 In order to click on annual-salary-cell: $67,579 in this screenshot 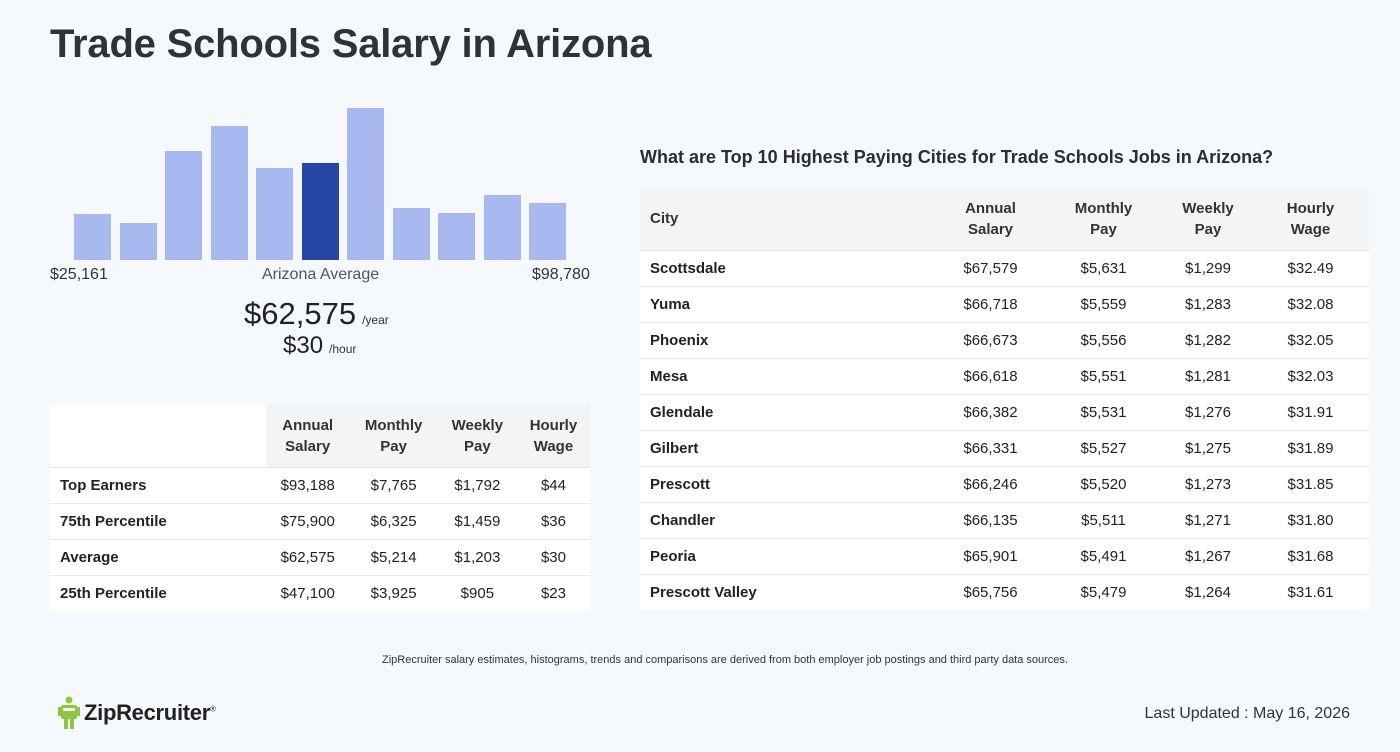, I will do `click(990, 267)`.